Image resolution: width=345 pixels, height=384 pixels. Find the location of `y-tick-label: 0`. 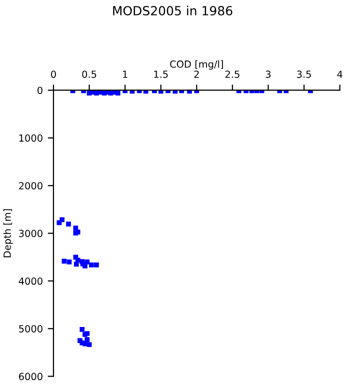

y-tick-label: 0 is located at coordinates (40, 90).